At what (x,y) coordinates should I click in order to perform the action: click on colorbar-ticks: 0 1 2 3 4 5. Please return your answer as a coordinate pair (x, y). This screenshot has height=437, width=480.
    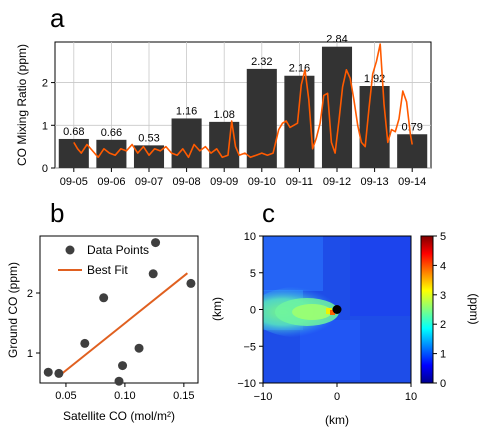
    Looking at the image, I should click on (439, 310).